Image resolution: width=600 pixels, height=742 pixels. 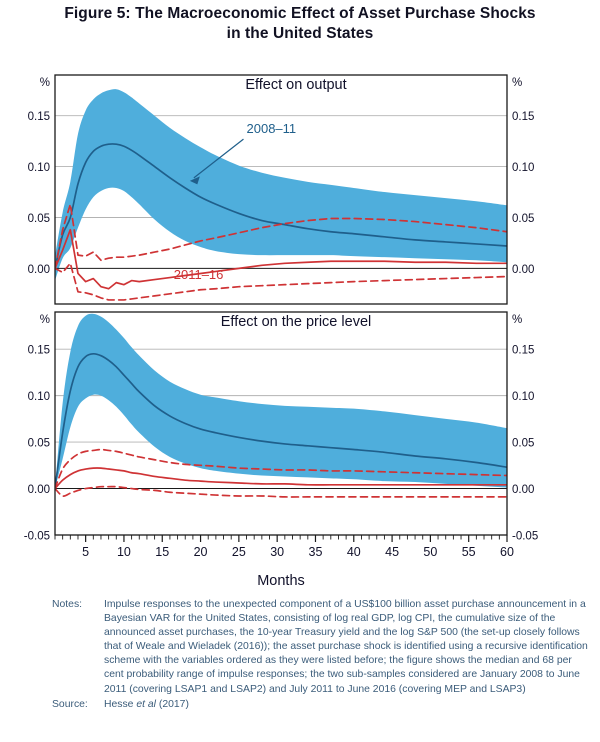 What do you see at coordinates (70, 704) in the screenshot?
I see `source-label: Source:` at bounding box center [70, 704].